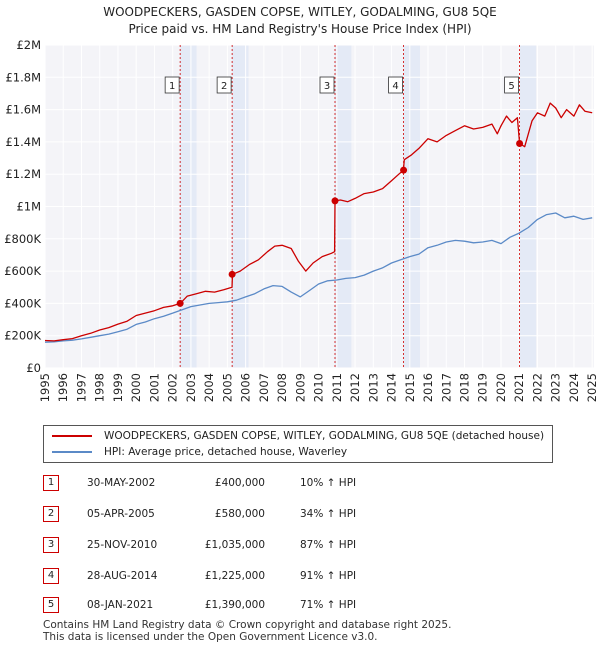 Image resolution: width=600 pixels, height=650 pixels. Describe the element at coordinates (227, 387) in the screenshot. I see `x-tick-label: 2005` at that location.